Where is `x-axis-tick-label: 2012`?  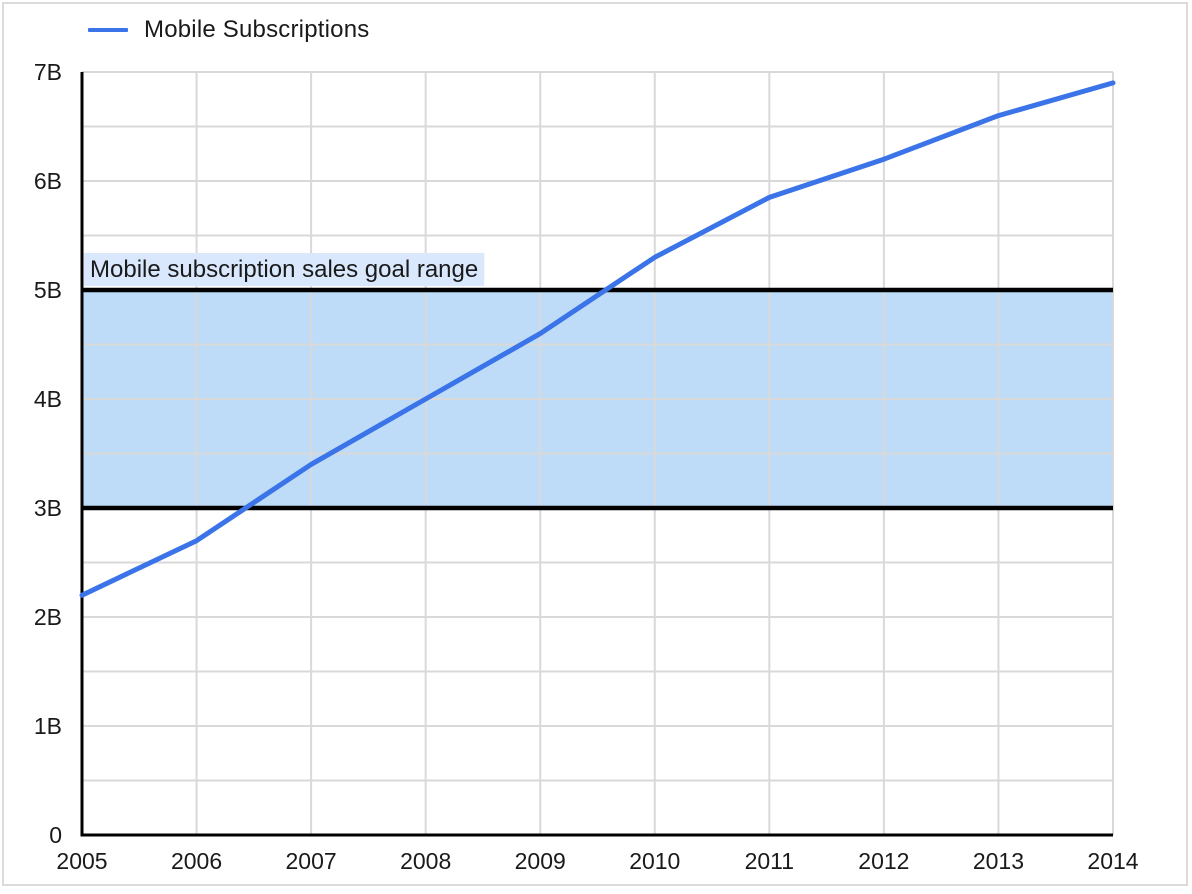
x-axis-tick-label: 2012 is located at coordinates (883, 861).